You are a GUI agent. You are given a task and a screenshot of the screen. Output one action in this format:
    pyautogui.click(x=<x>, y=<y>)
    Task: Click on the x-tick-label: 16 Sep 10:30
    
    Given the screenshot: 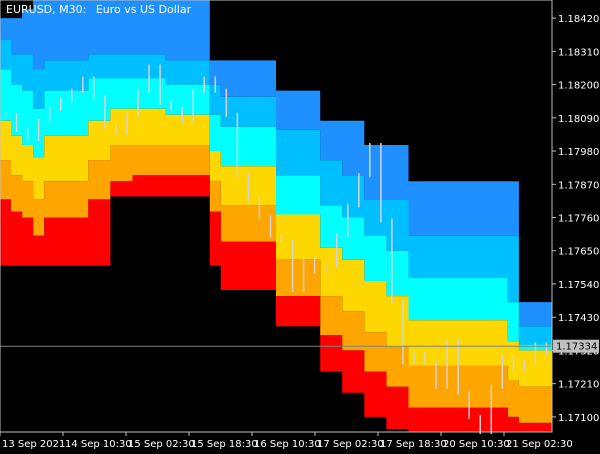 What is the action you would take?
    pyautogui.click(x=287, y=444)
    